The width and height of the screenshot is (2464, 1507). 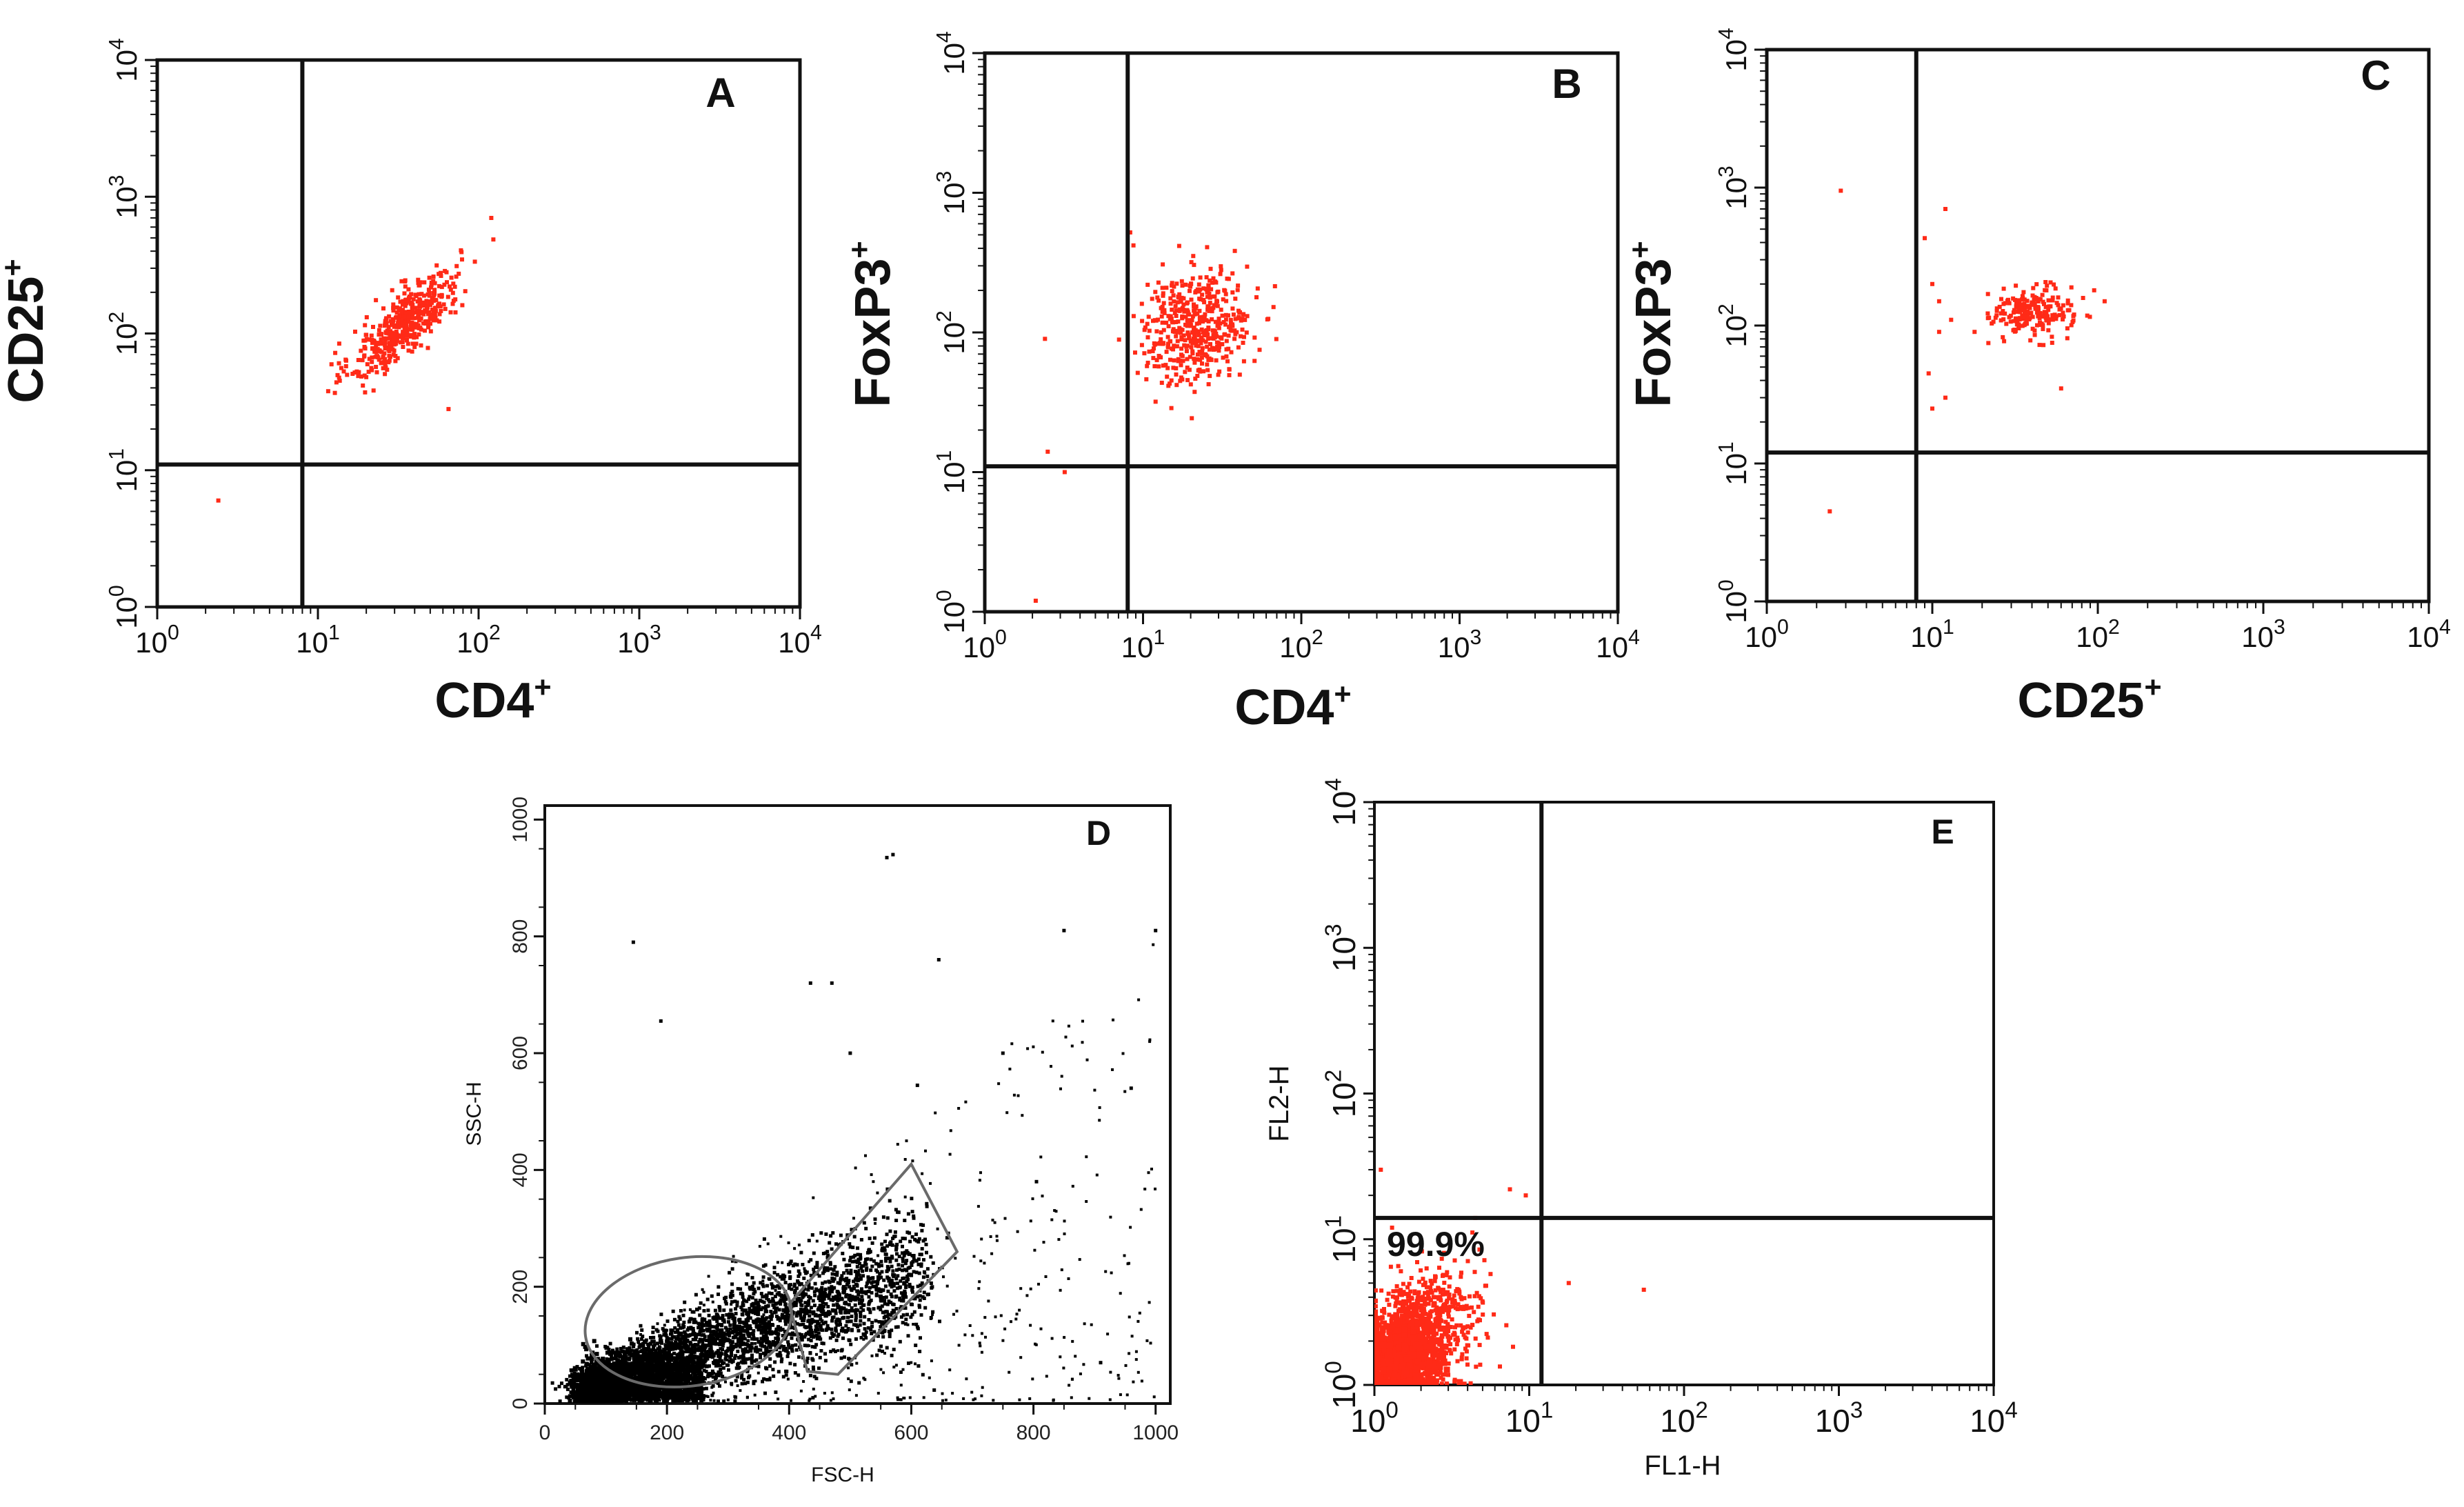 What do you see at coordinates (1653, 333) in the screenshot?
I see `y-axis-label-text: FoxP3` at bounding box center [1653, 333].